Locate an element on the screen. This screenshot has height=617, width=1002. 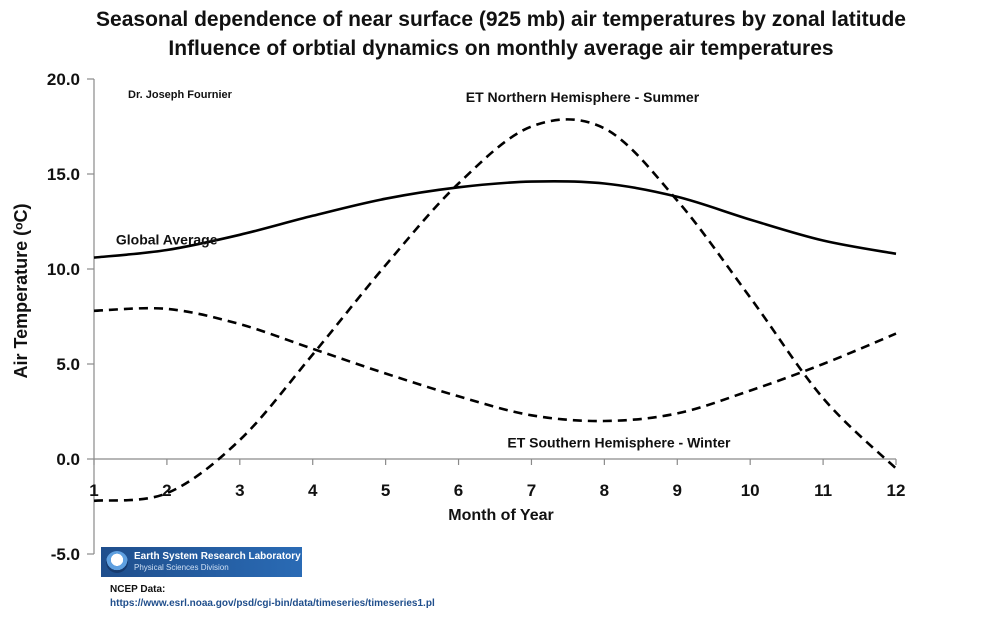
noaa-emblem-icon is located at coordinates (117, 562).